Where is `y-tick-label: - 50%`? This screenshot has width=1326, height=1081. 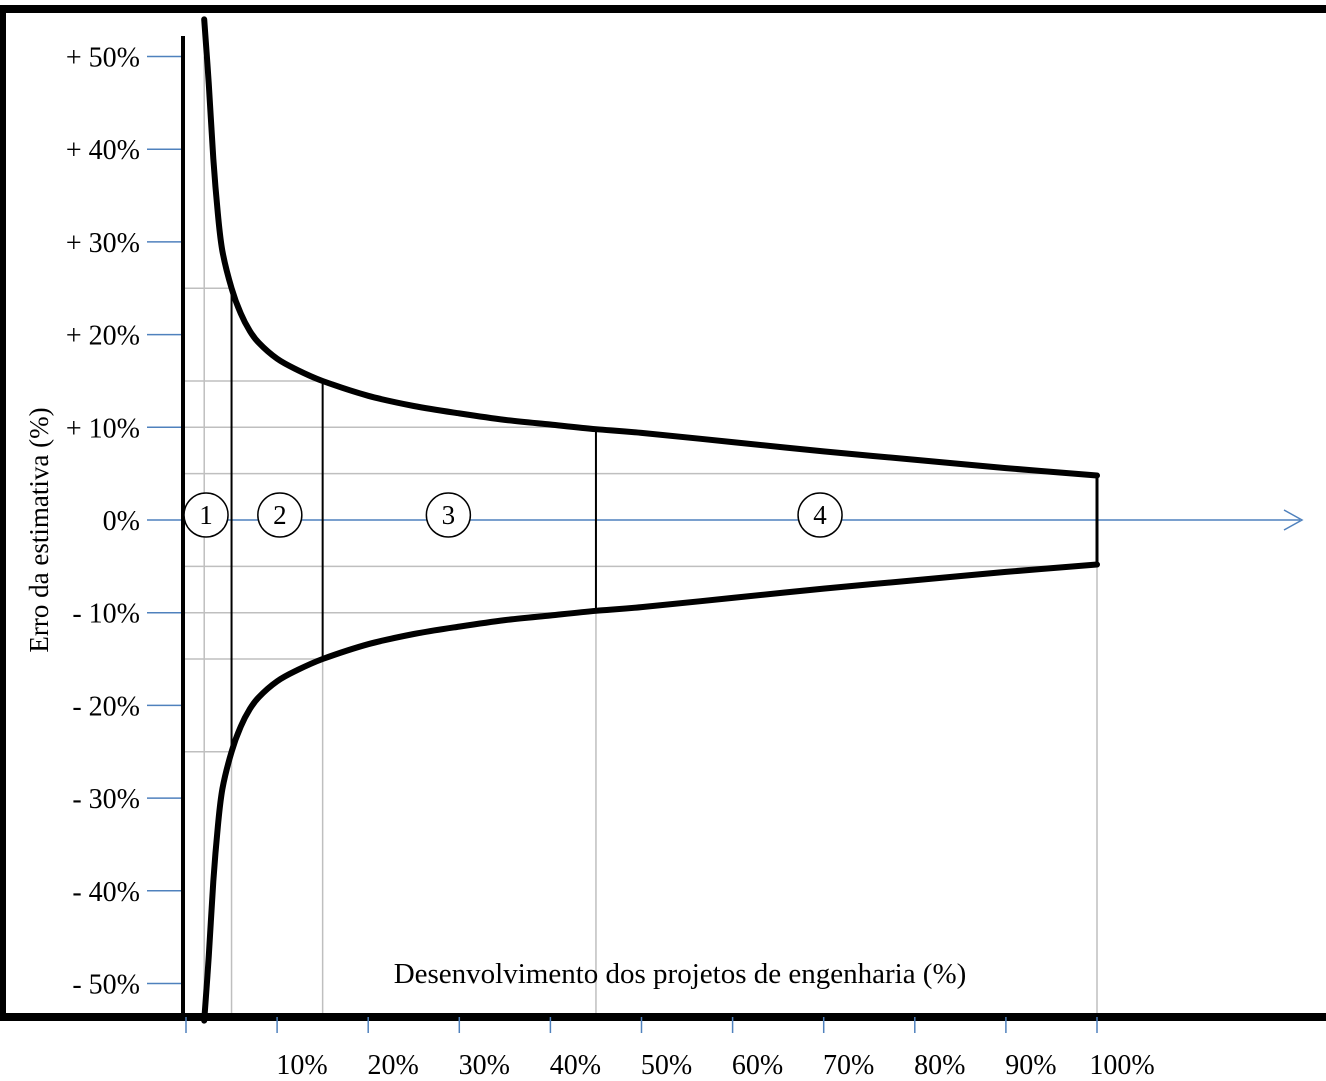
y-tick-label: - 50% is located at coordinates (106, 985).